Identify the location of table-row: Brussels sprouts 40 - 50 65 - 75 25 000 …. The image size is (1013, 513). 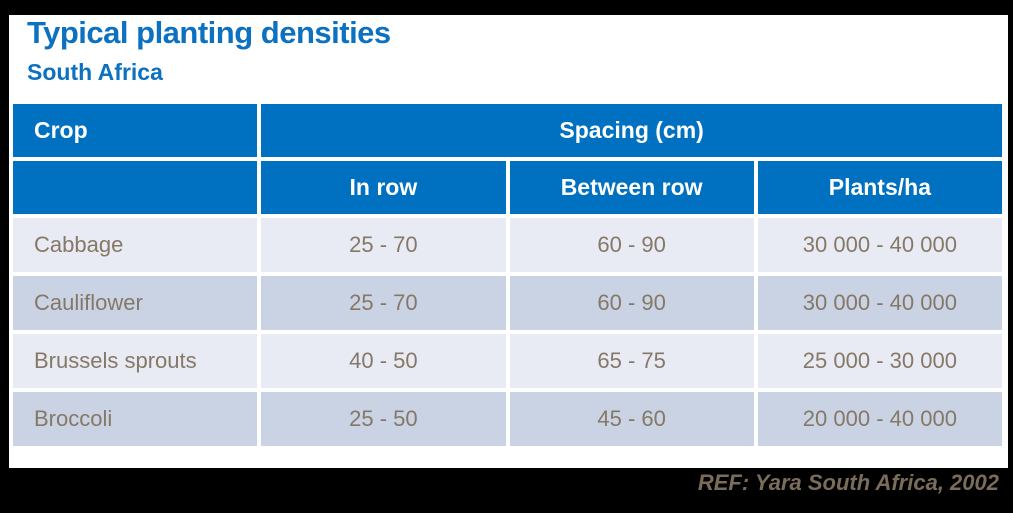
(507, 361).